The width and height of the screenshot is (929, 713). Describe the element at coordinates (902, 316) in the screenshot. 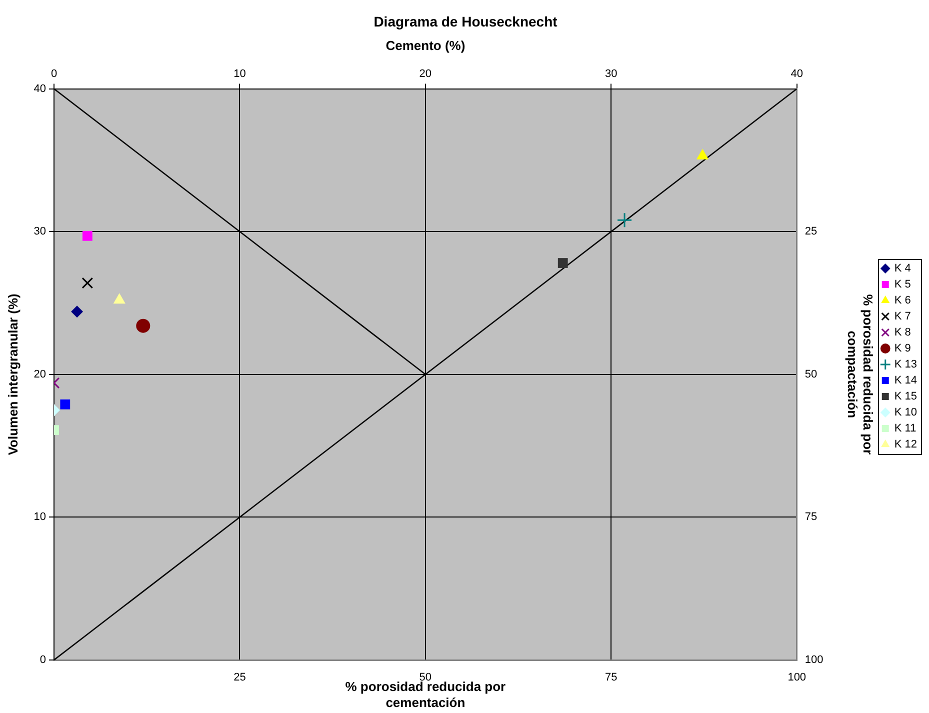

I see `legend-label: K 7` at that location.